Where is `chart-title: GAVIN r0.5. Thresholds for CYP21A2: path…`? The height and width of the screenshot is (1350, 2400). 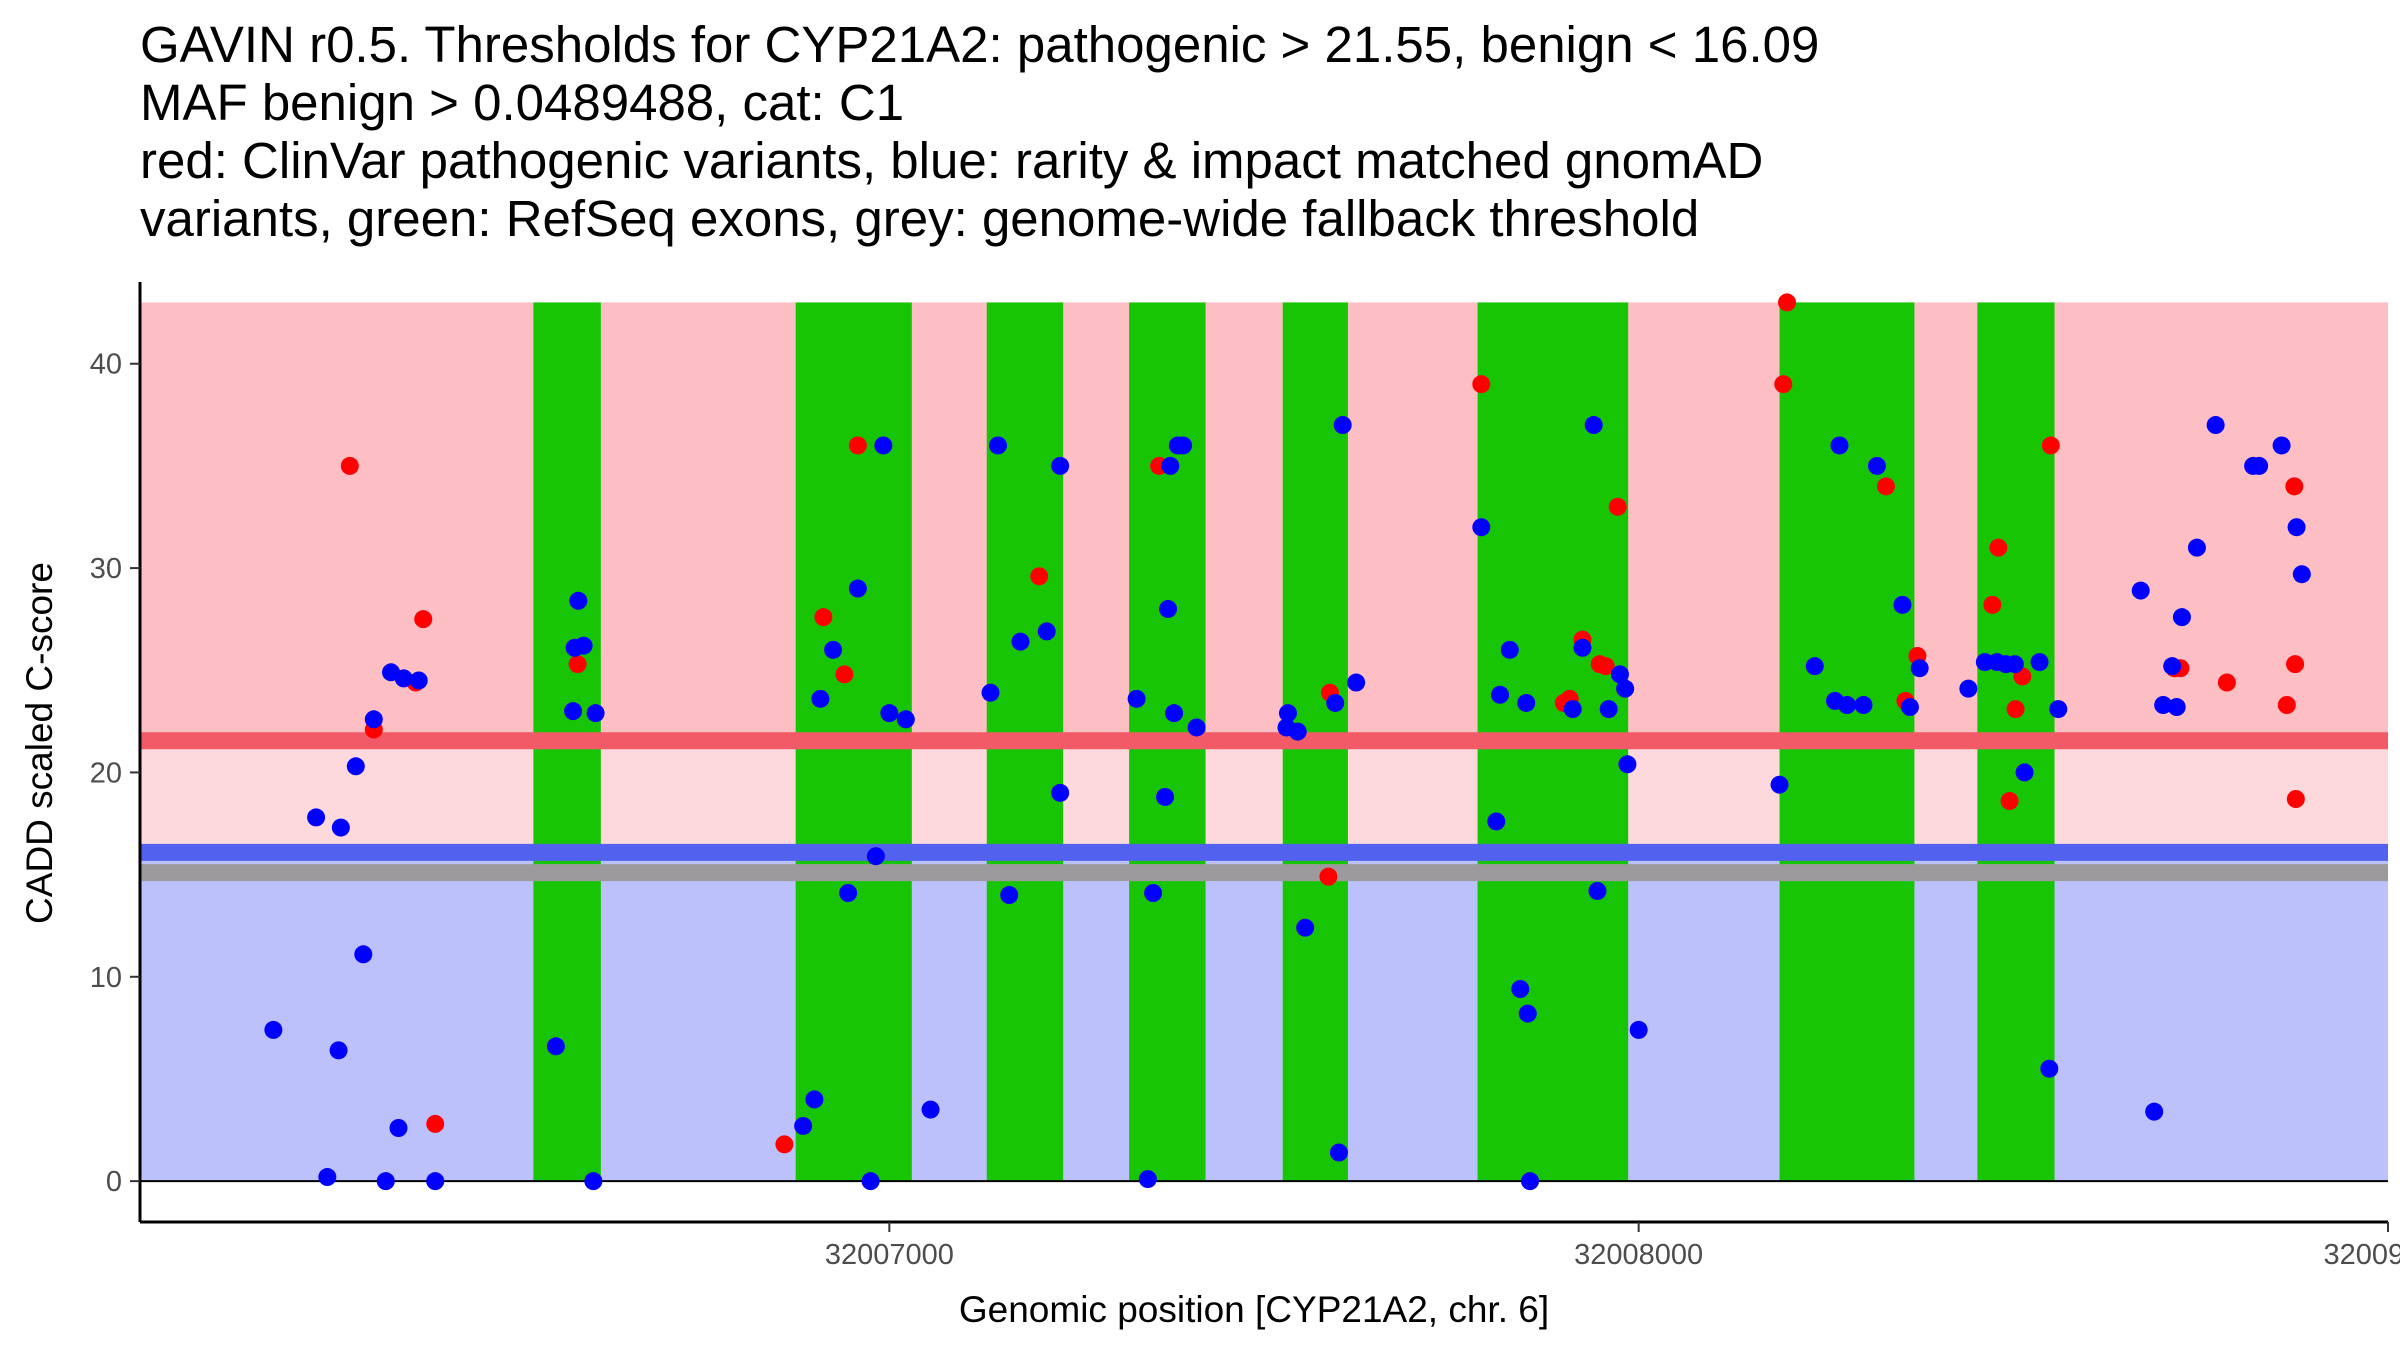 chart-title: GAVIN r0.5. Thresholds for CYP21A2: path… is located at coordinates (979, 131).